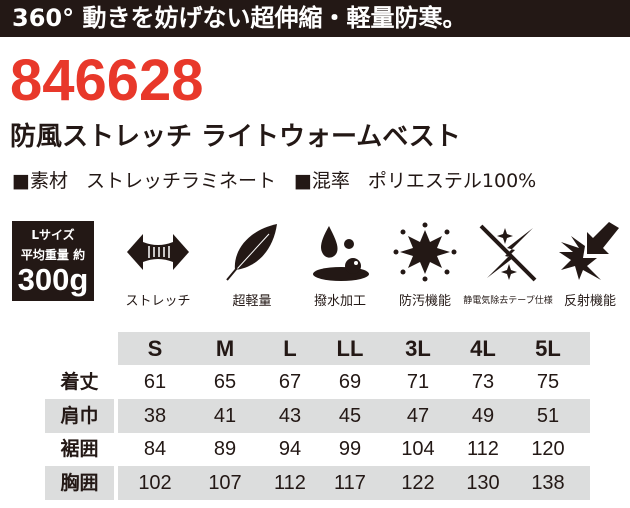 The height and width of the screenshot is (508, 630). Describe the element at coordinates (418, 449) in the screenshot. I see `table-cell: 104` at that location.